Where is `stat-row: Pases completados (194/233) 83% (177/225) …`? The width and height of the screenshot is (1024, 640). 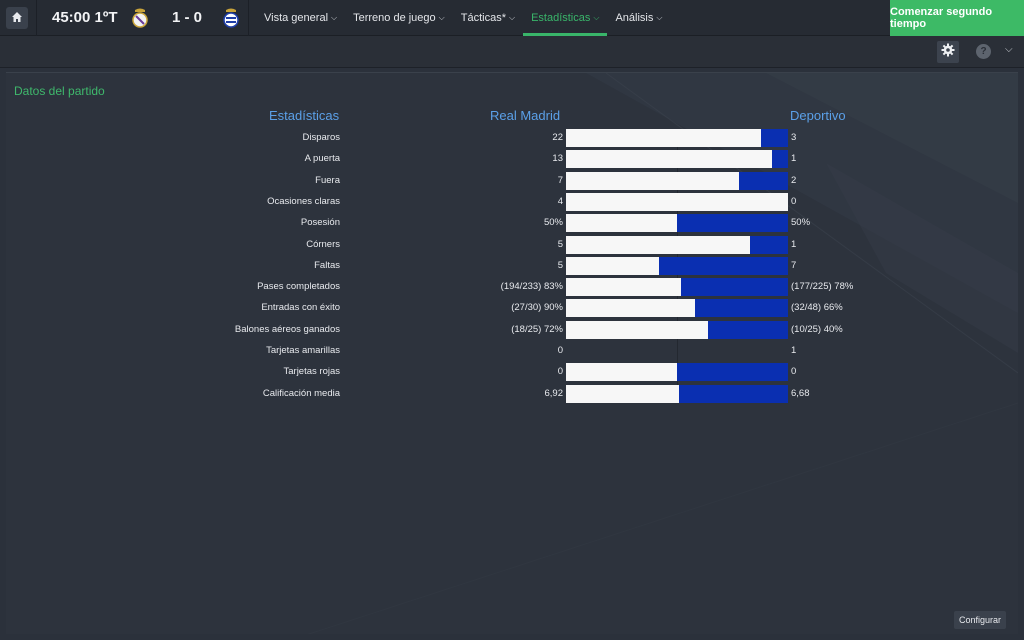
stat-row: Pases completados (194/233) 83% (177/225) … is located at coordinates (512, 286).